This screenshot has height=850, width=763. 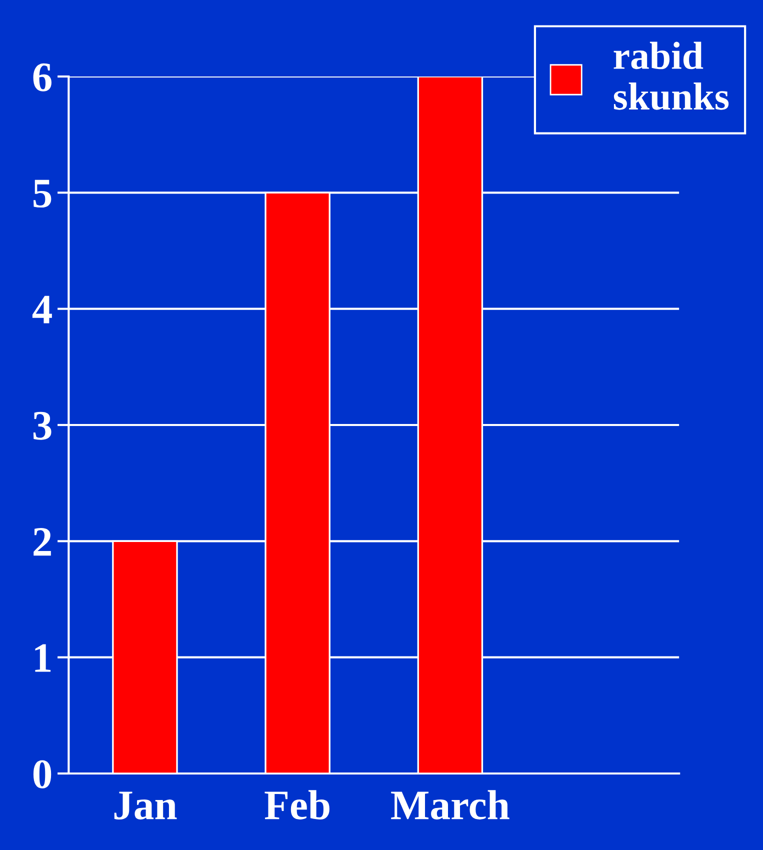 I want to click on y-tick-label: 0, so click(x=42, y=774).